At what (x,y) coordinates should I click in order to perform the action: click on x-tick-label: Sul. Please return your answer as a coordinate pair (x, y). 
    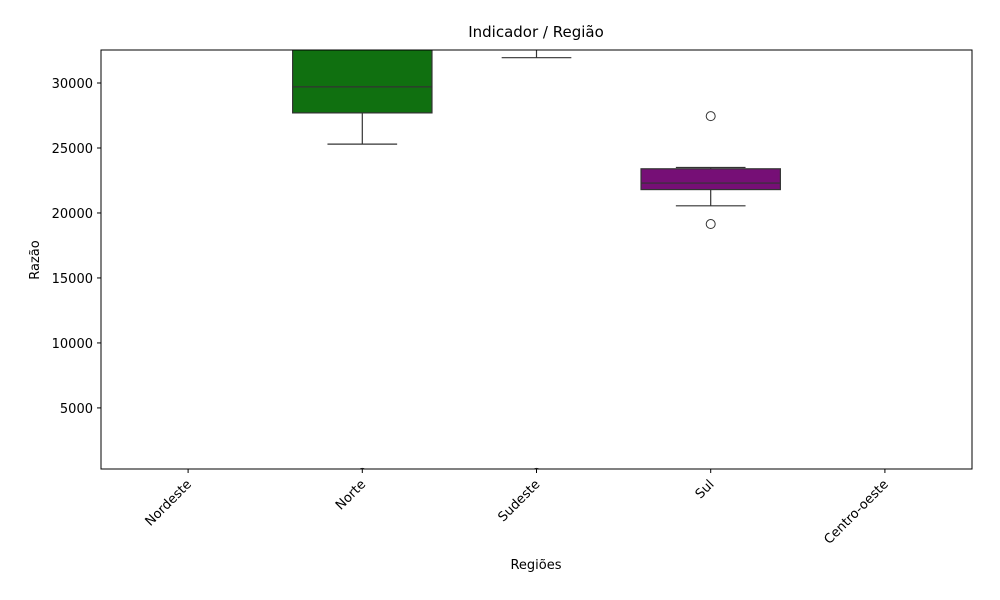
    Looking at the image, I should click on (705, 489).